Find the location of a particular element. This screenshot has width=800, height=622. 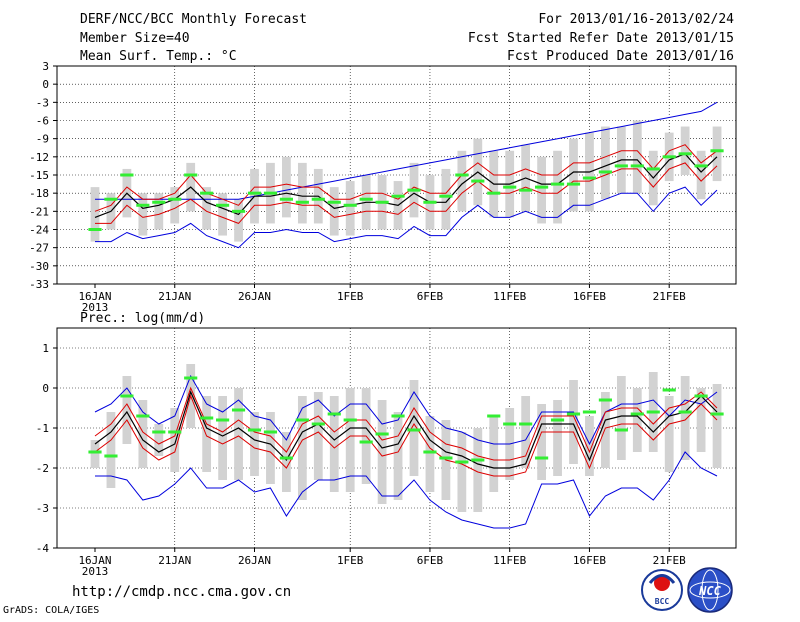

y-tick-label: -6 is located at coordinates (42, 121).